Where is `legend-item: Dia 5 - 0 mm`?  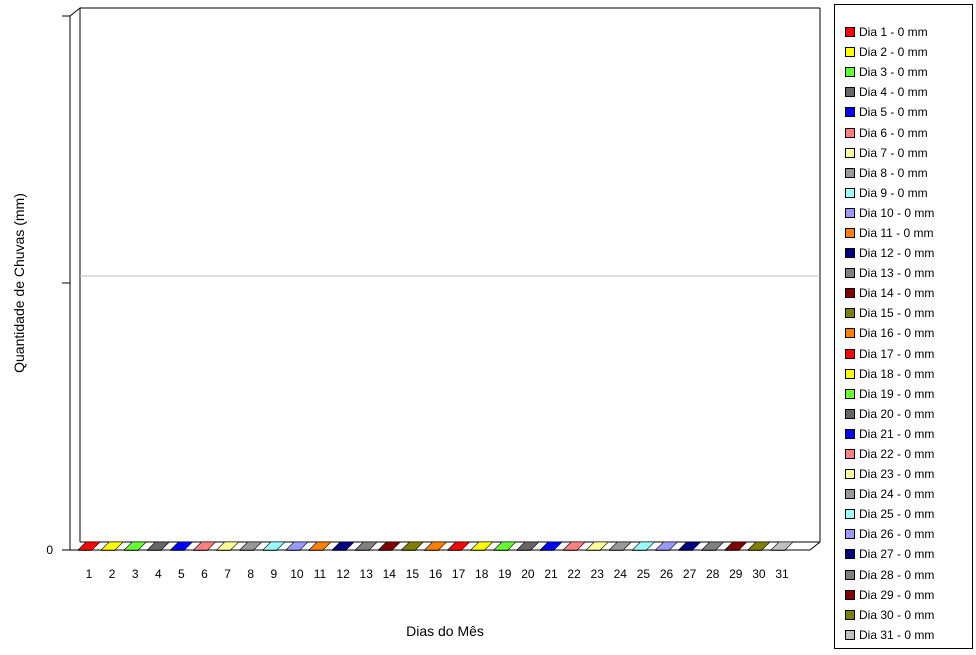
legend-item: Dia 5 - 0 mm is located at coordinates (903, 112).